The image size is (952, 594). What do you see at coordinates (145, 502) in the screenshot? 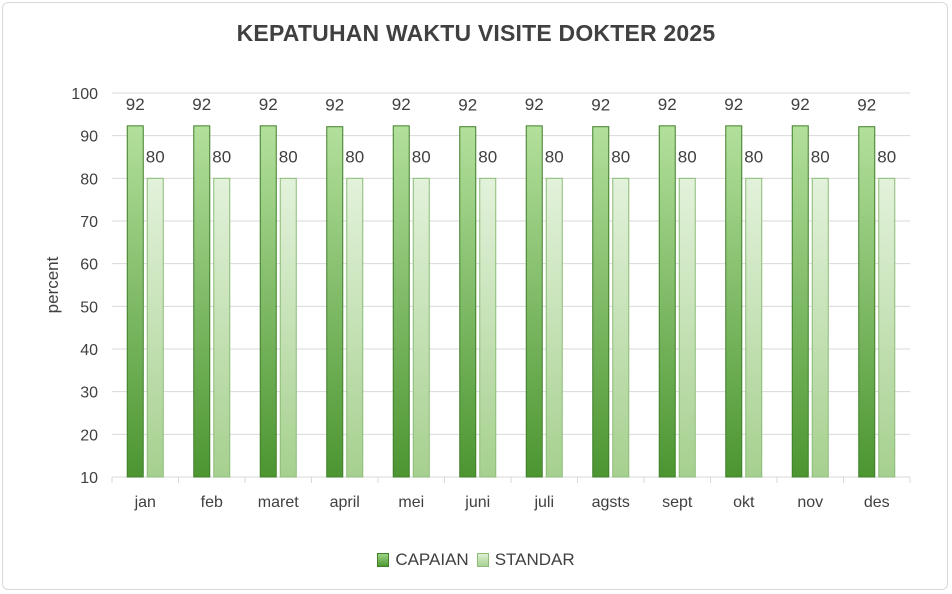
I see `x-tick-label: jan` at bounding box center [145, 502].